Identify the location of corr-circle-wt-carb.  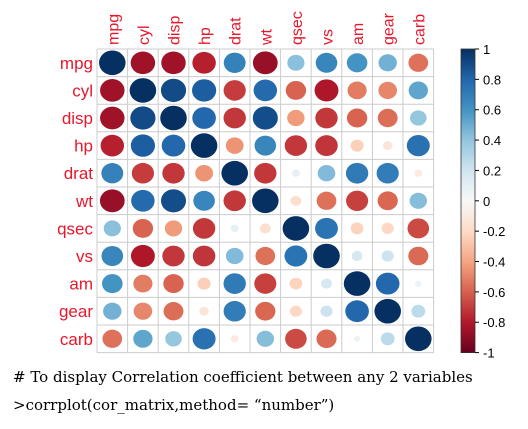
(418, 200).